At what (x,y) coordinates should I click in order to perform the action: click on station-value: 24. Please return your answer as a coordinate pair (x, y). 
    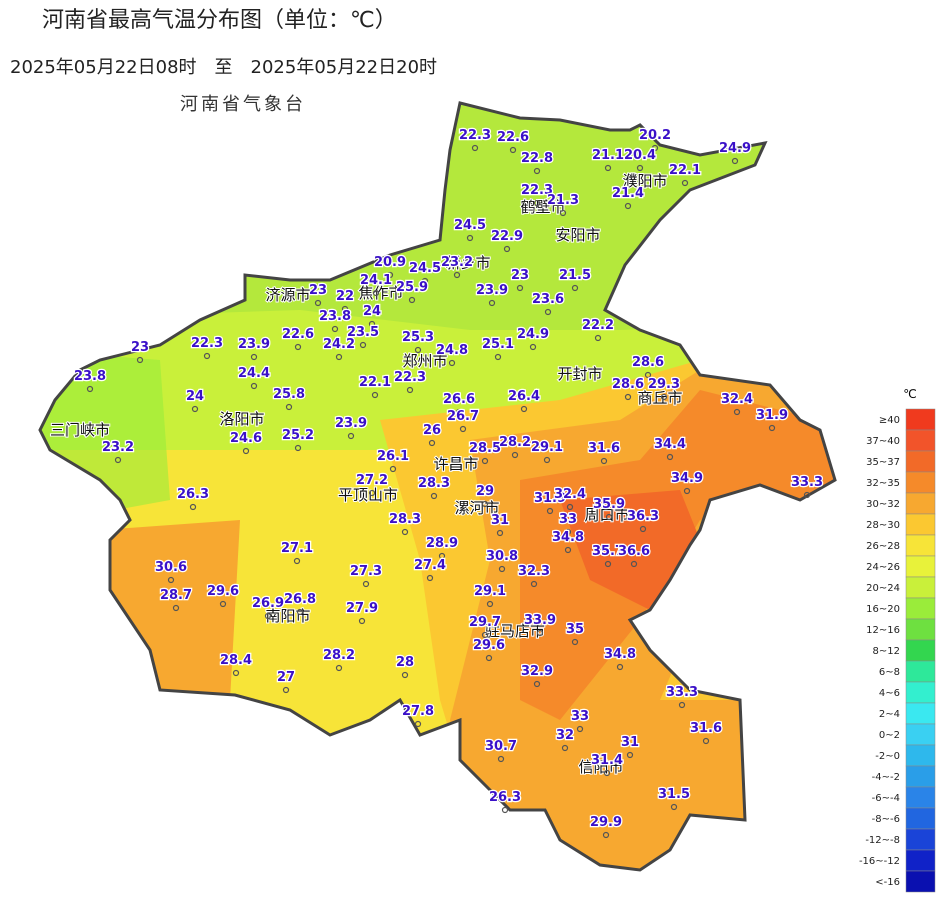
    Looking at the image, I should click on (195, 396).